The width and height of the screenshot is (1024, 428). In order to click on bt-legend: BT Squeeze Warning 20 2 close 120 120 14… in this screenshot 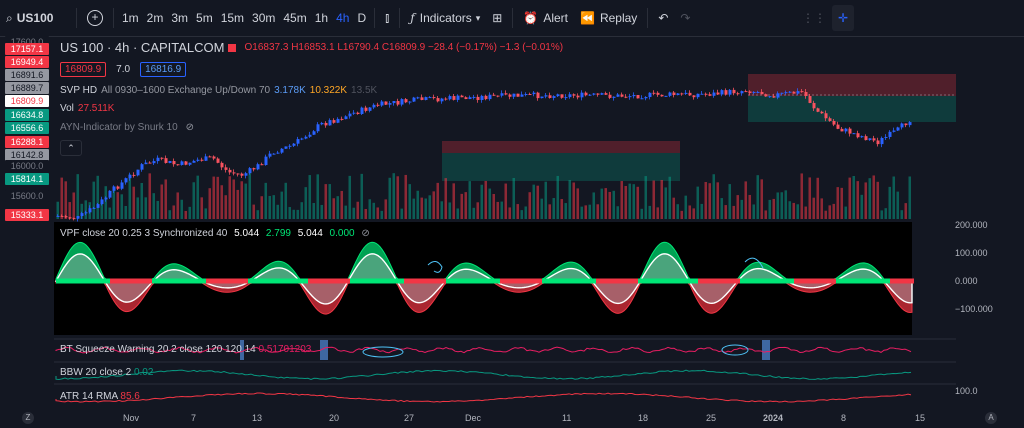, I will do `click(185, 349)`.